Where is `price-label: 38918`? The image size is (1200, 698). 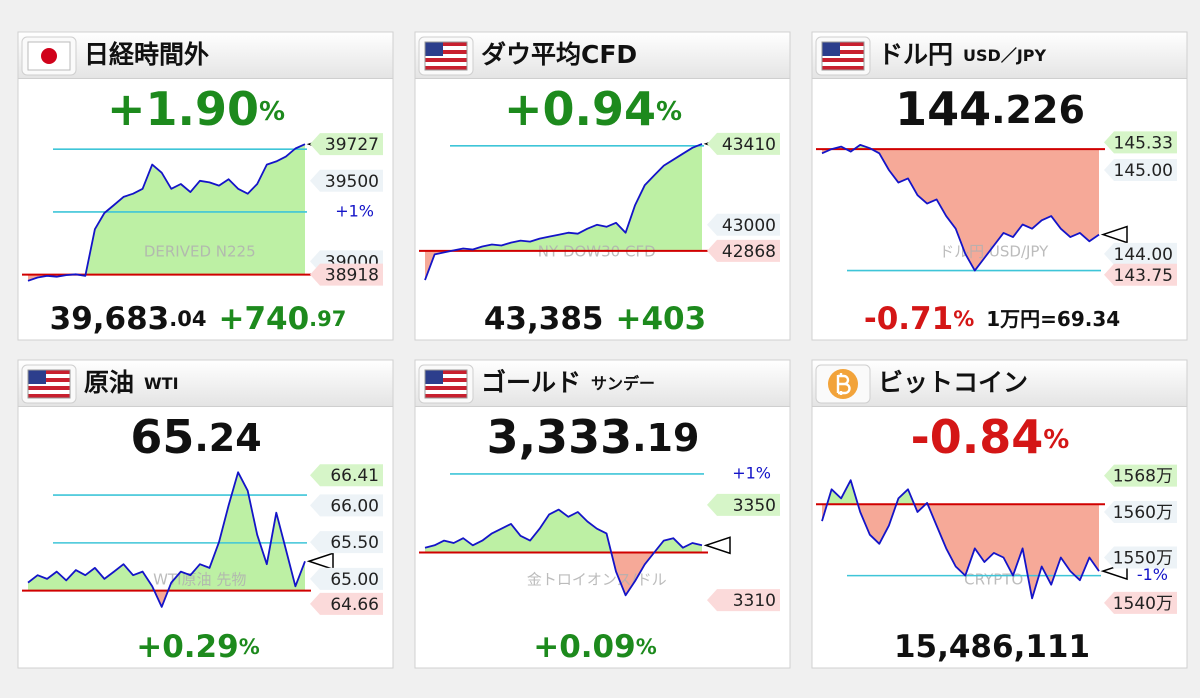 price-label: 38918 is located at coordinates (352, 276).